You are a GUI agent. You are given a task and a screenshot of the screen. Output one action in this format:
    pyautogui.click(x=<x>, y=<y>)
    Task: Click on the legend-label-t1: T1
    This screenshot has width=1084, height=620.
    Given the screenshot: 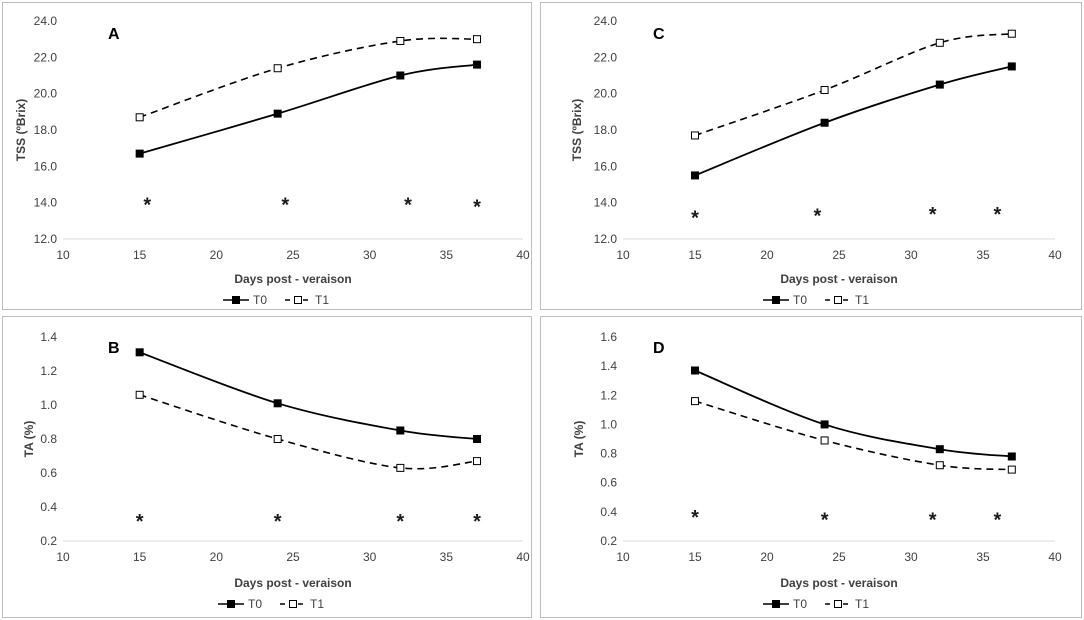 What is the action you would take?
    pyautogui.click(x=317, y=604)
    